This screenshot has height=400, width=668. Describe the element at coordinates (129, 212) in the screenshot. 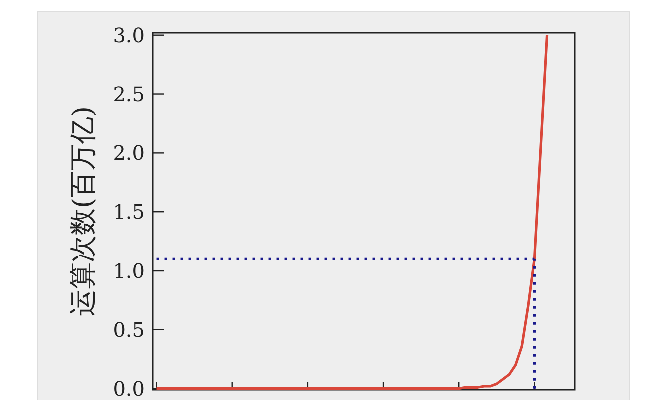

I see `y-tick-label: 1.5` at that location.